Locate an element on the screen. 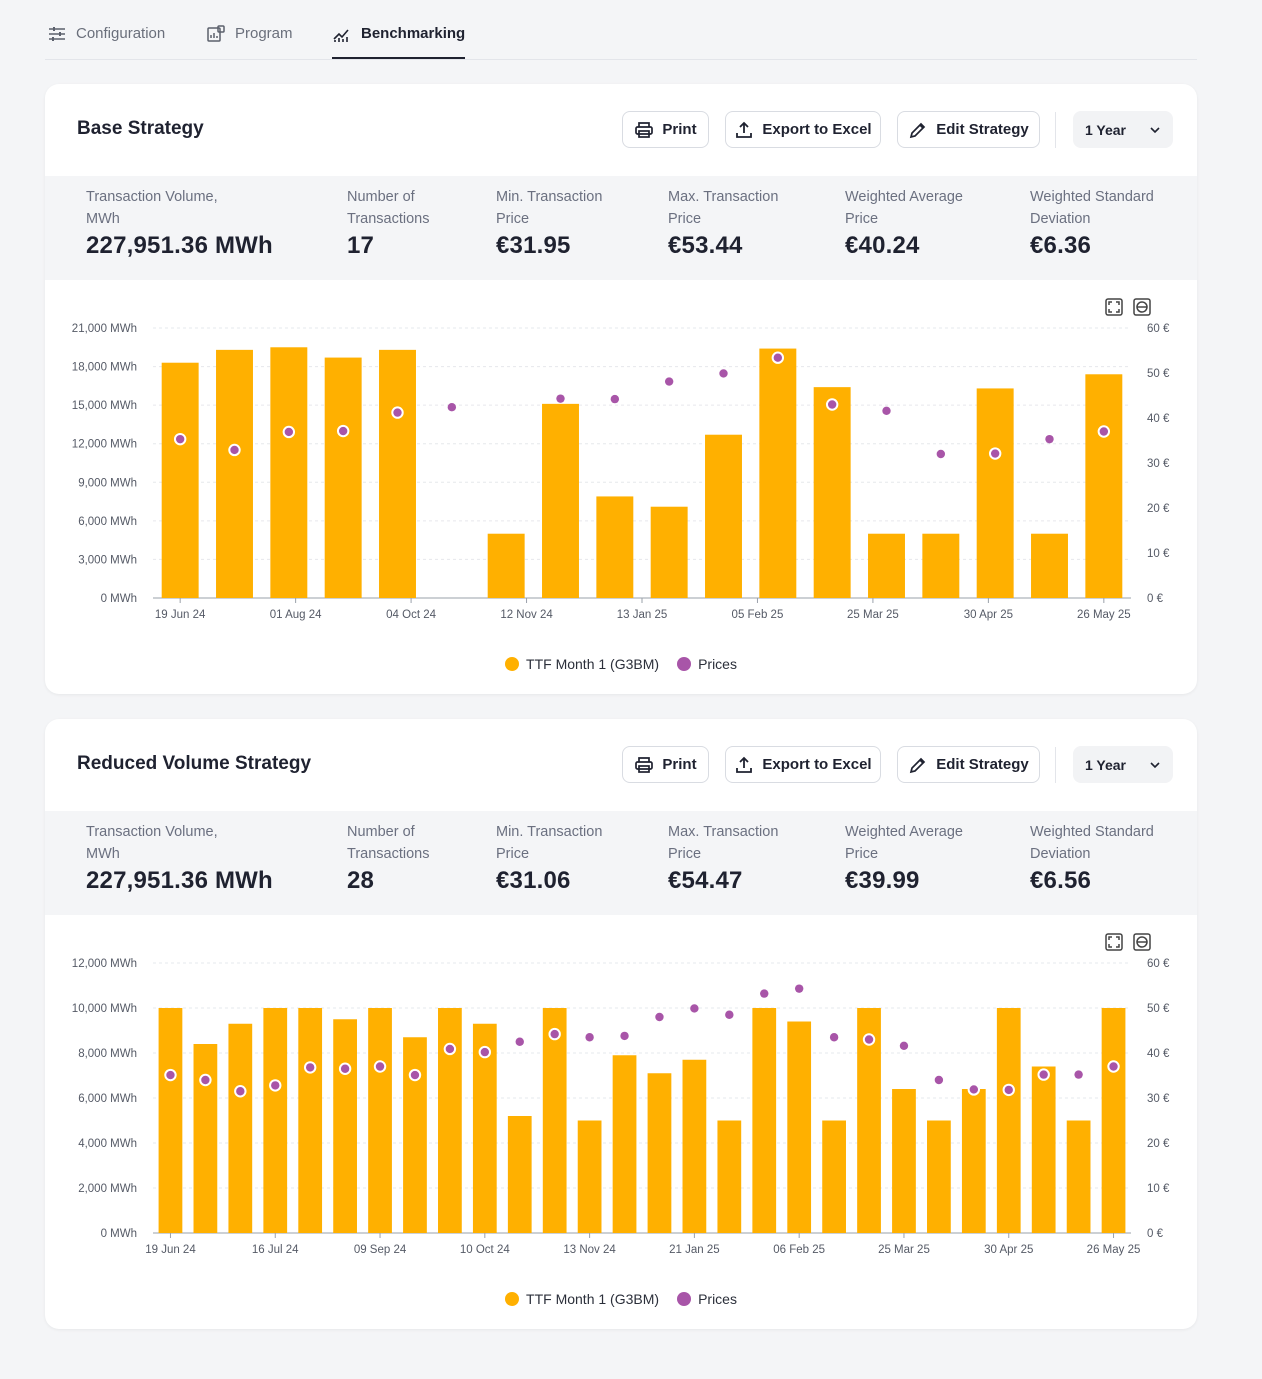 The image size is (1262, 1379). y-left-tick: 4,000 MWh is located at coordinates (107, 1144).